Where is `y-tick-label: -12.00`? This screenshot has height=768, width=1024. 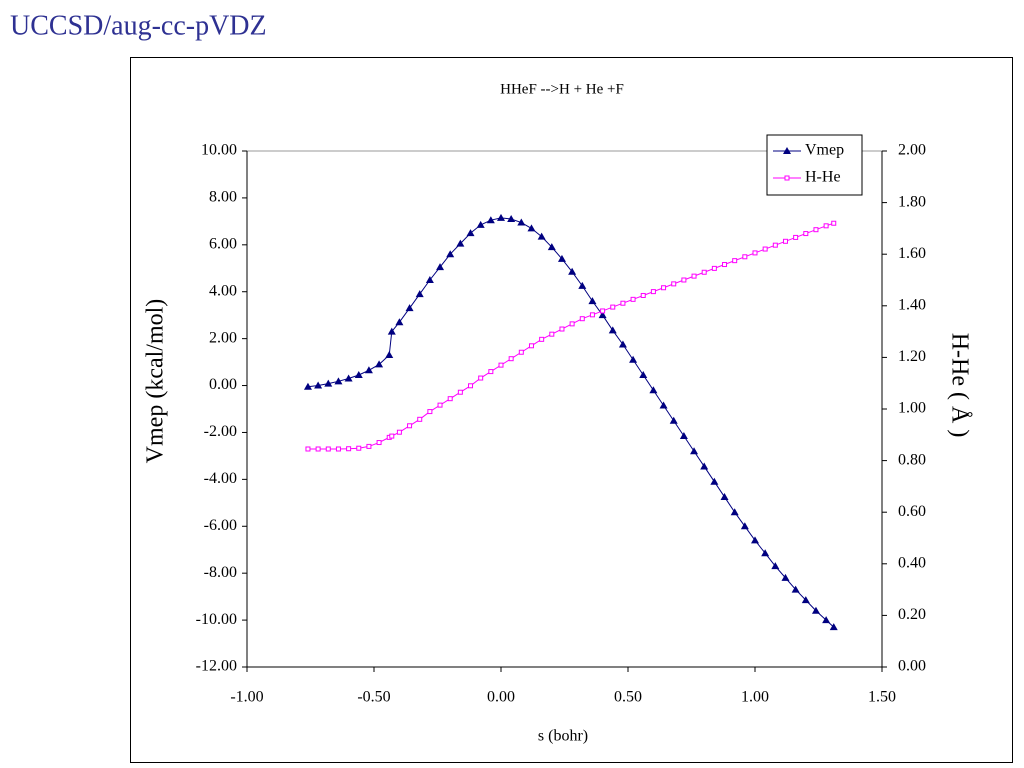 y-tick-label: -12.00 is located at coordinates (216, 666).